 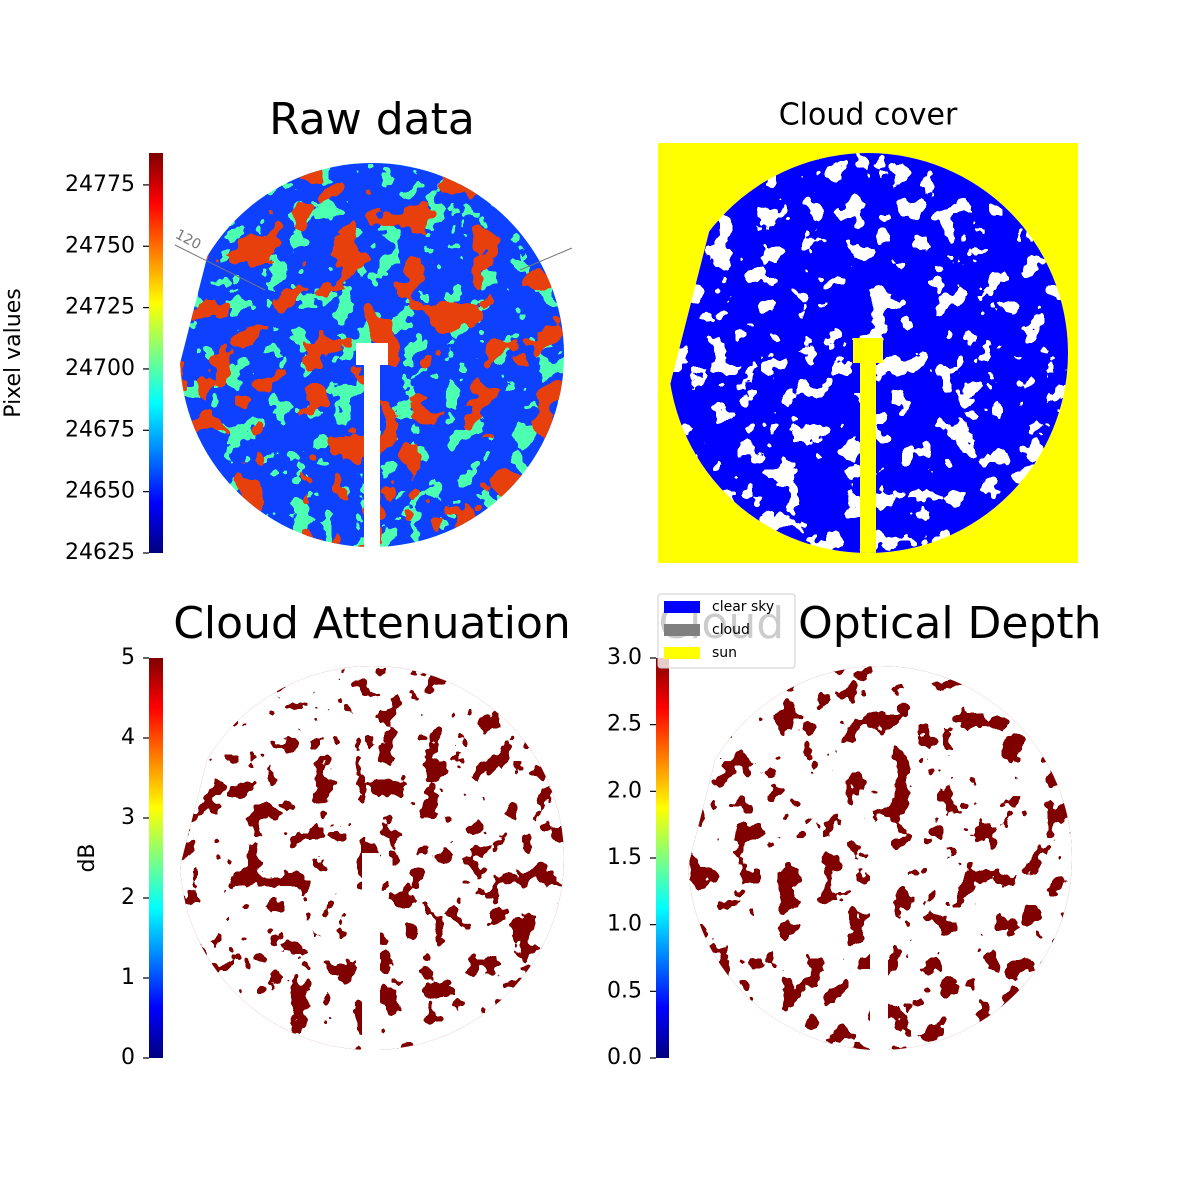 I want to click on colorbar-tick-label: 24700, so click(x=100, y=368).